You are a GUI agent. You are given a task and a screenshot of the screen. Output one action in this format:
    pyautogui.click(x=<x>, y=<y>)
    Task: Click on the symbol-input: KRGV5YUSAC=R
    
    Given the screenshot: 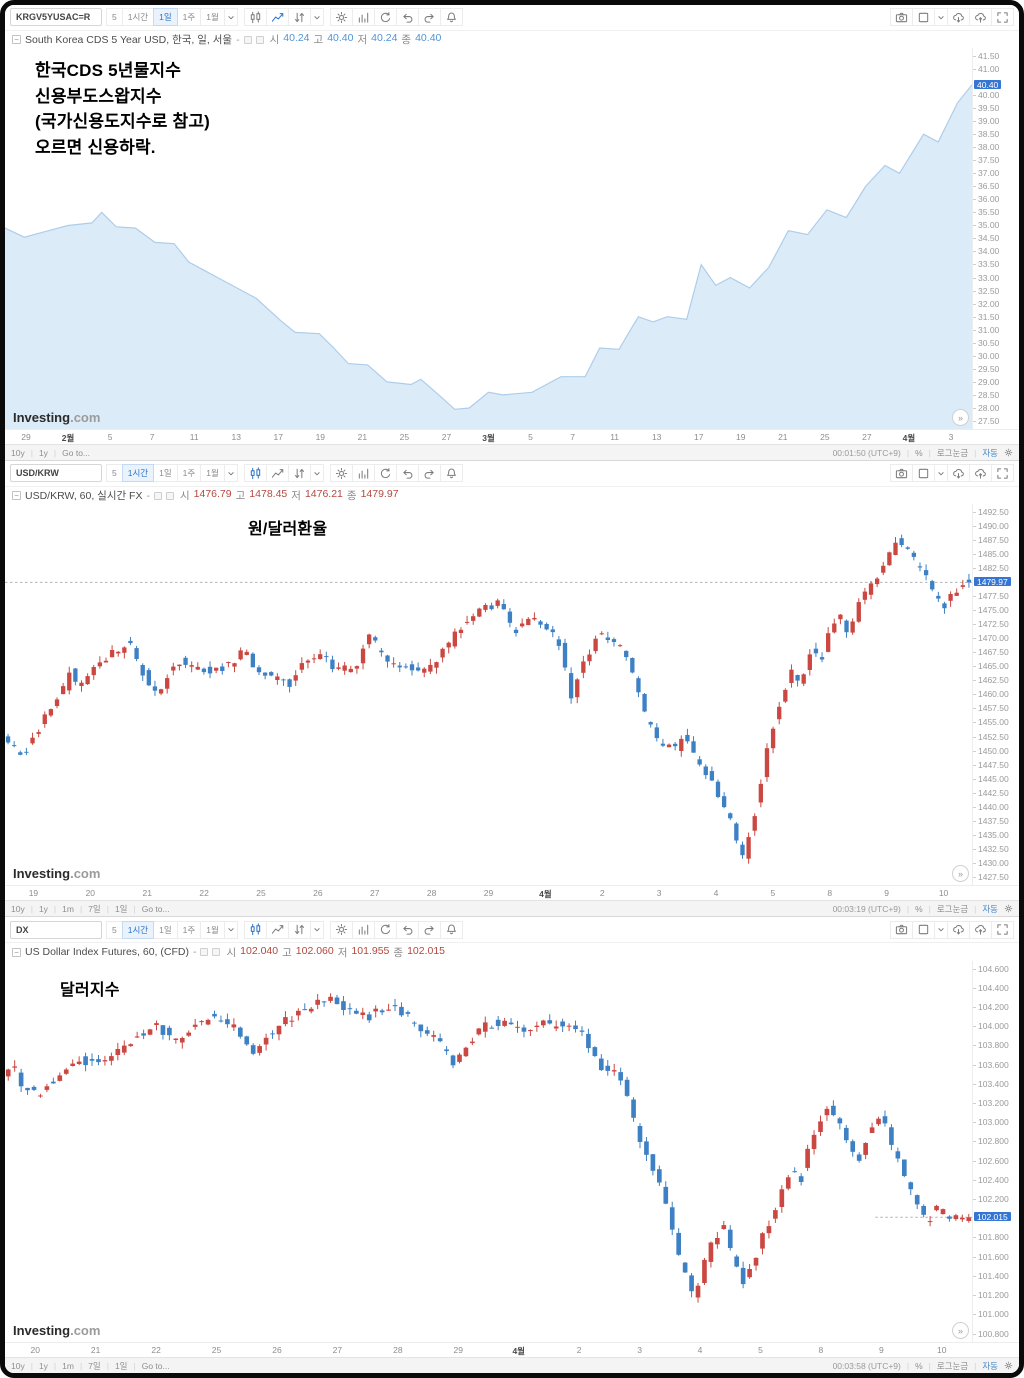 What is the action you would take?
    pyautogui.click(x=56, y=17)
    